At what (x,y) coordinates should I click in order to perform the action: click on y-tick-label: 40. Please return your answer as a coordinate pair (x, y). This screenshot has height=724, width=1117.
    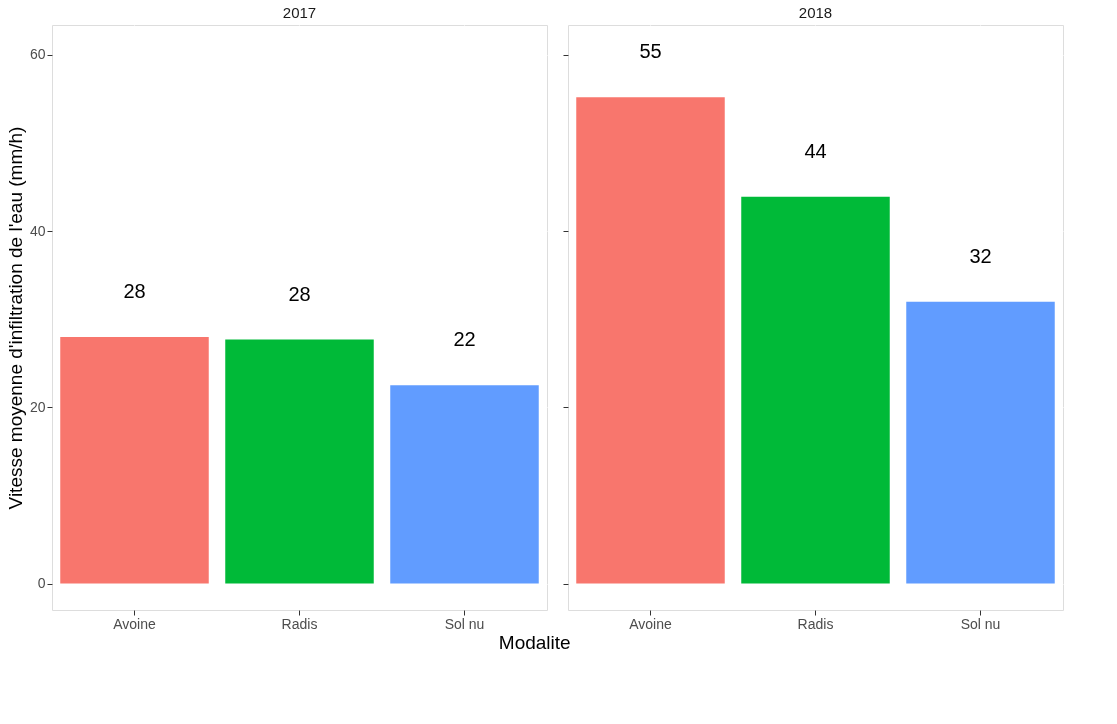
    Looking at the image, I should click on (37, 230).